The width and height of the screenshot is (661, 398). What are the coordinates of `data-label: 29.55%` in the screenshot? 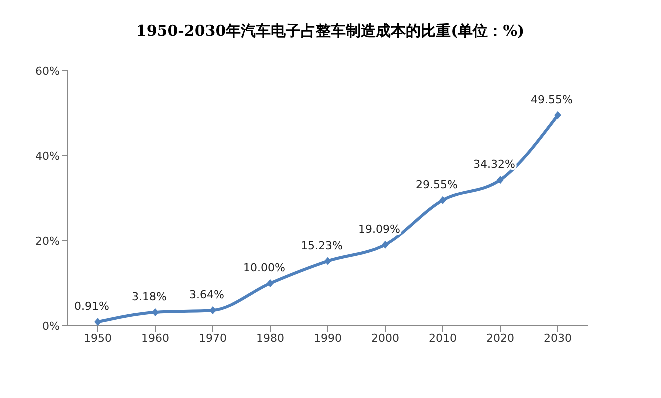 It's located at (437, 185).